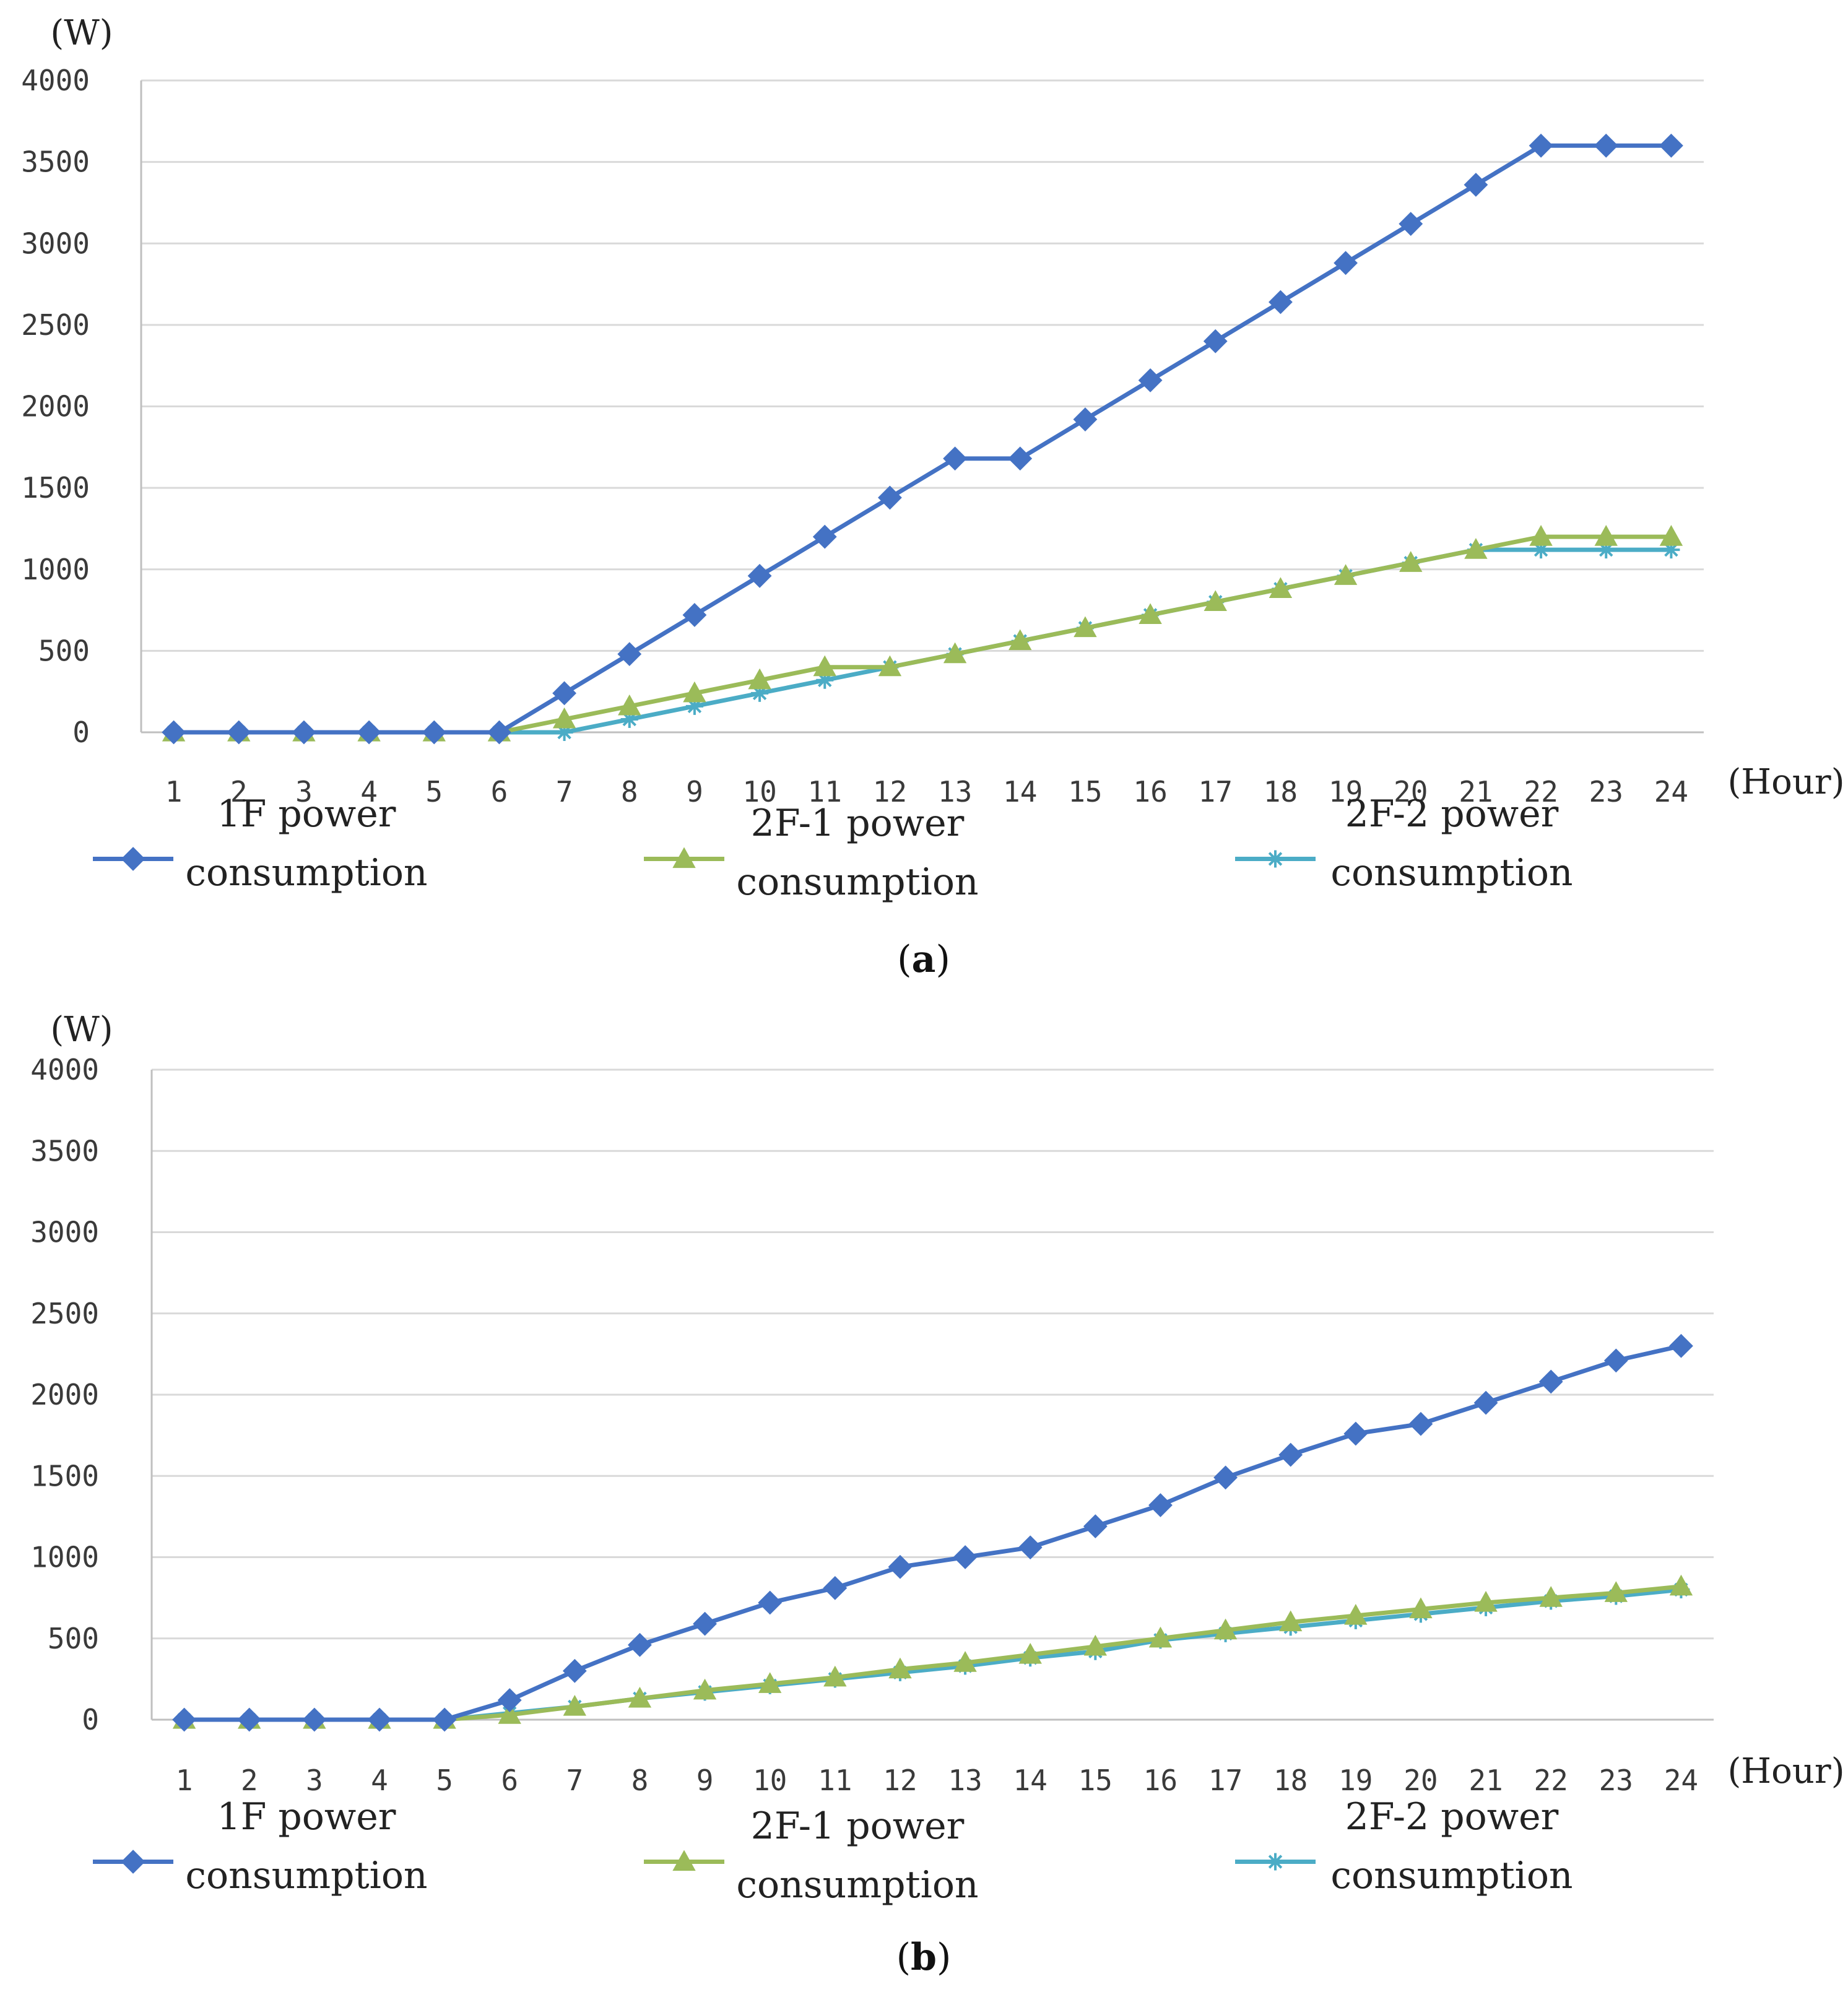  Describe the element at coordinates (64, 1394) in the screenshot. I see `y-tick-label: 2000` at that location.